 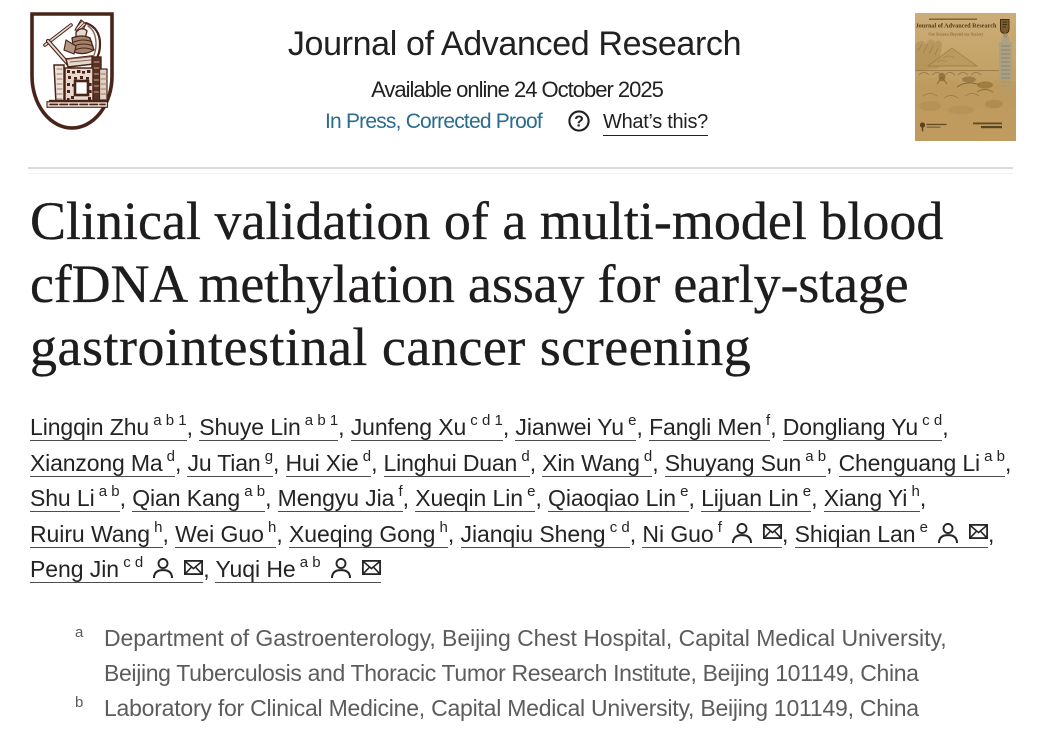 I want to click on svg-text: Journal of Advanced Research, so click(x=956, y=26).